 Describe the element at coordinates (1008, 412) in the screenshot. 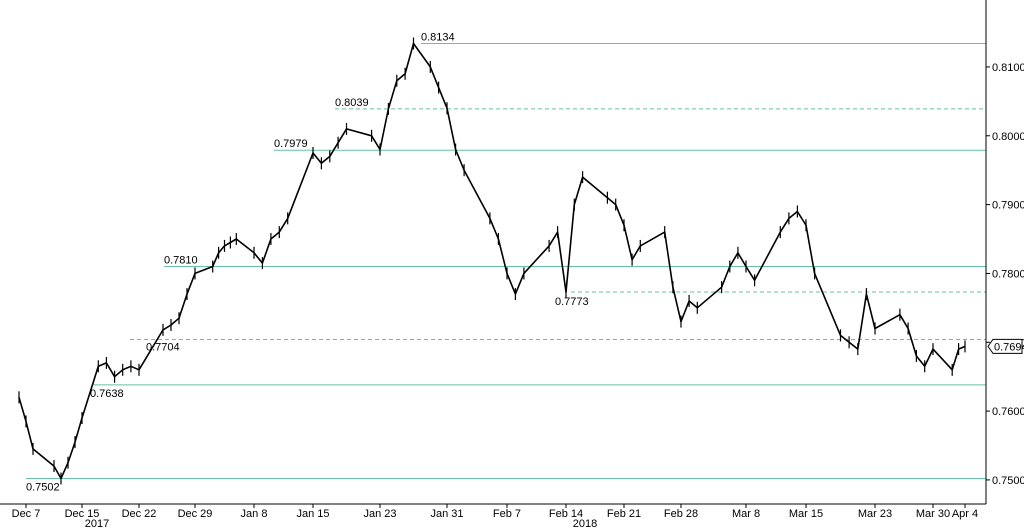

I see `y-tick-label: 0.7600` at that location.